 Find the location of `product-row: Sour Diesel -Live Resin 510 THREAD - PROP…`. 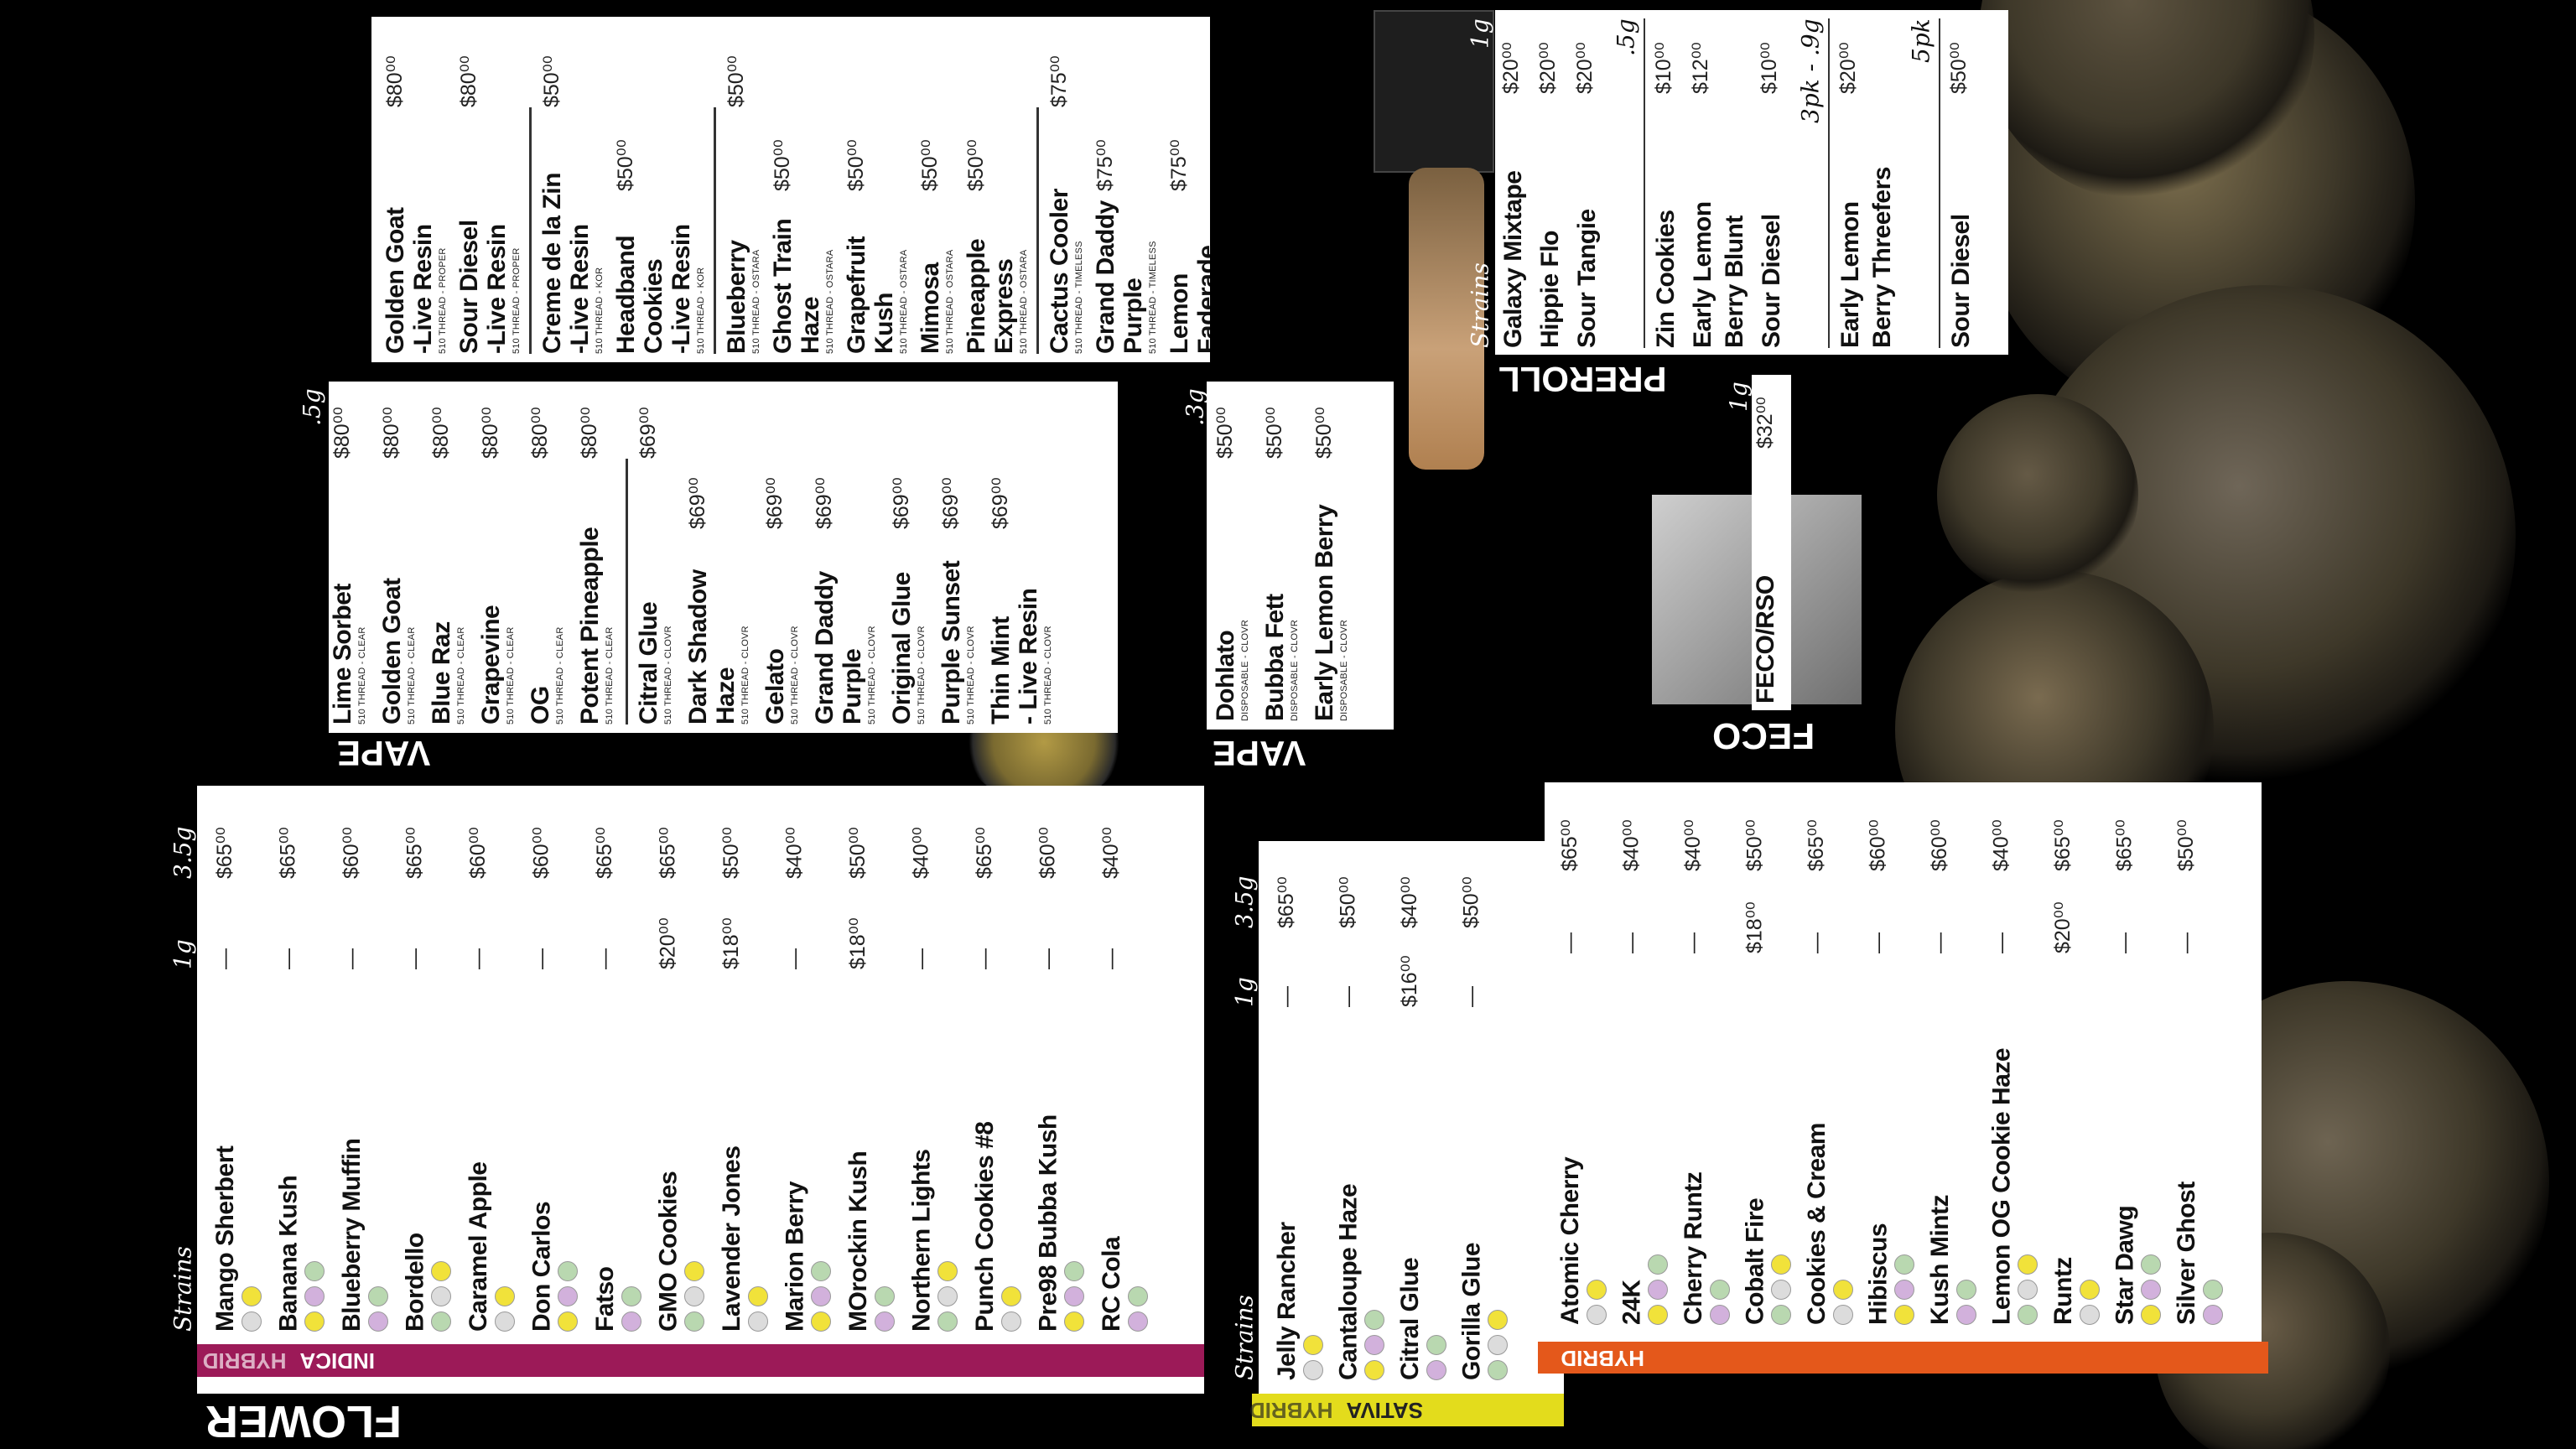

product-row: Sour Diesel -Live Resin 510 THREAD - PROP… is located at coordinates (489, 188).